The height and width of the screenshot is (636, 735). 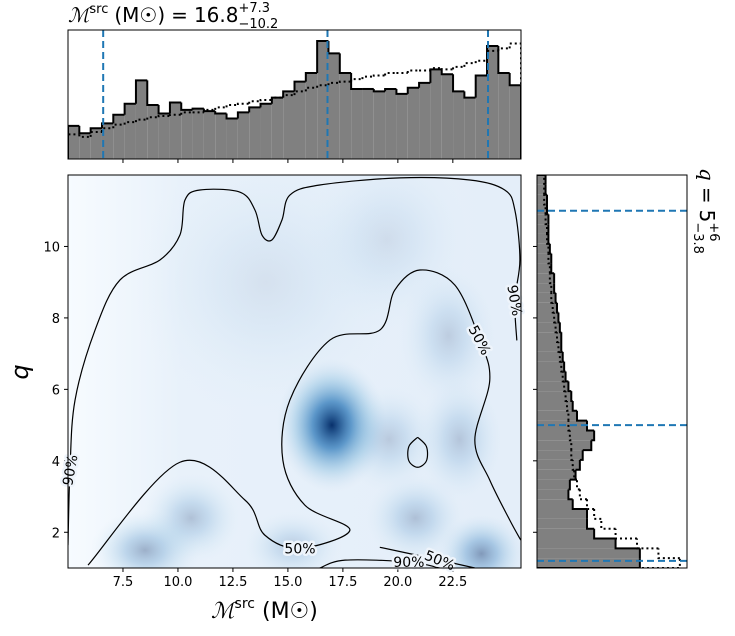 What do you see at coordinates (232, 582) in the screenshot?
I see `x-tick-label: 12.5` at bounding box center [232, 582].